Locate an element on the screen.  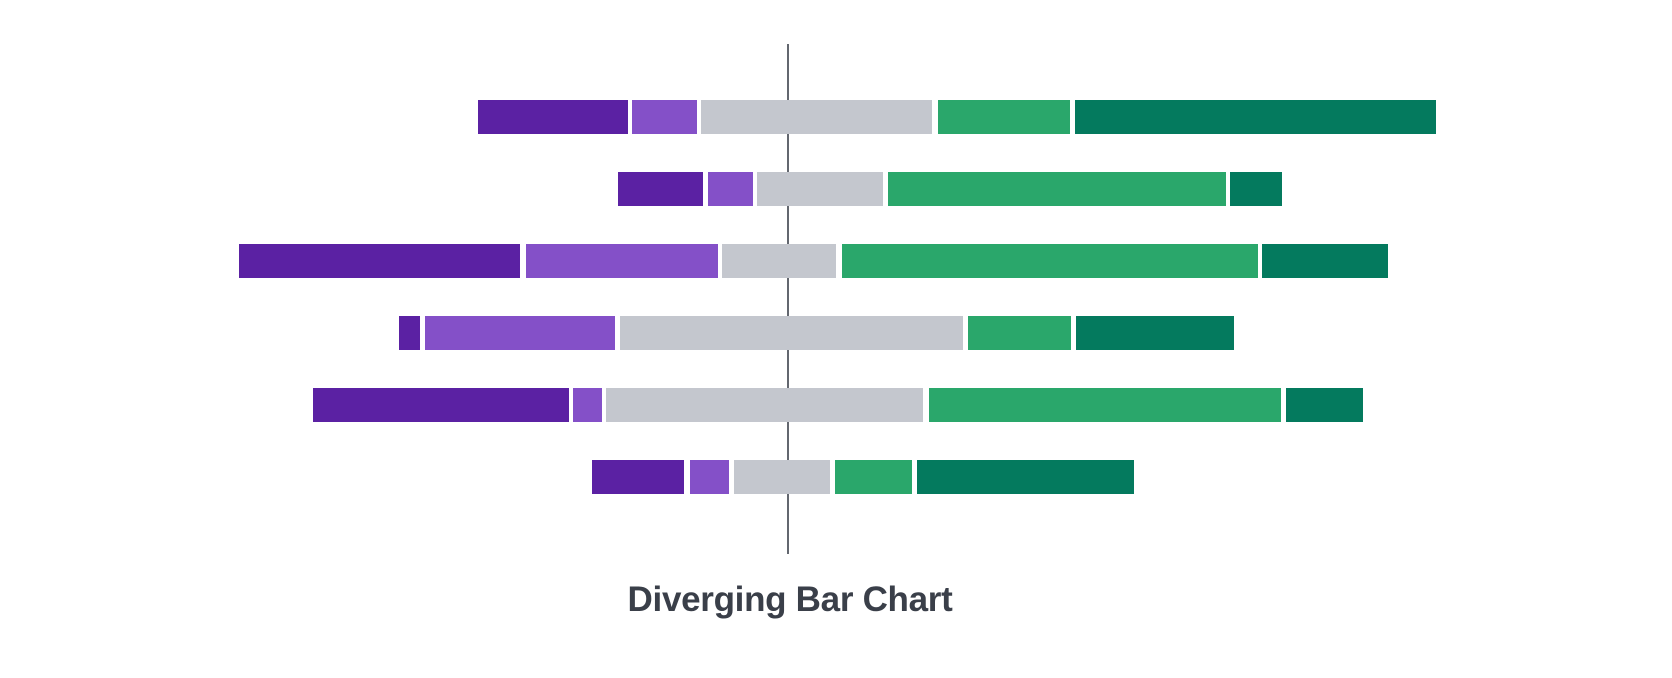
chart-title: Diverging Bar Chart is located at coordinates (790, 599).